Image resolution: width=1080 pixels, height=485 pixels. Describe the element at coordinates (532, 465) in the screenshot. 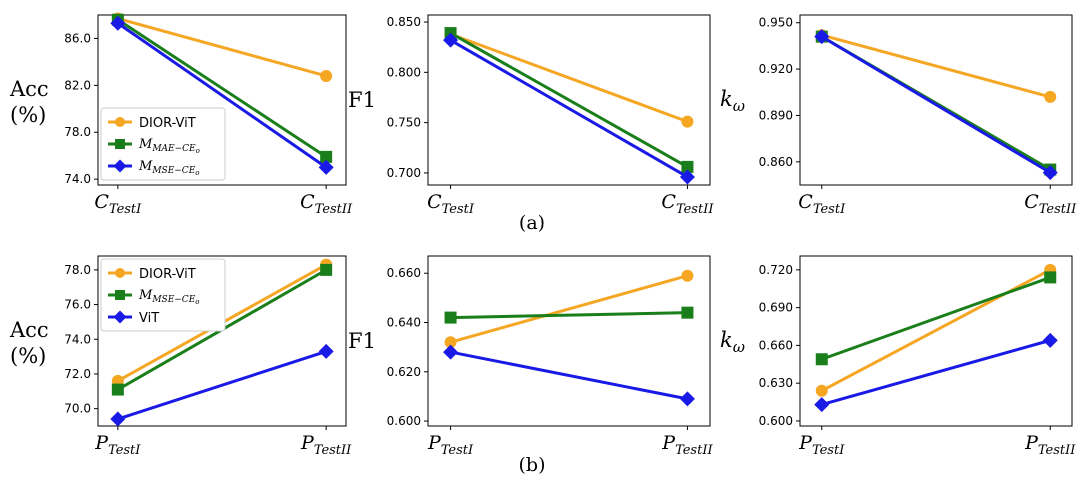

I see `caption-b: (b)` at that location.